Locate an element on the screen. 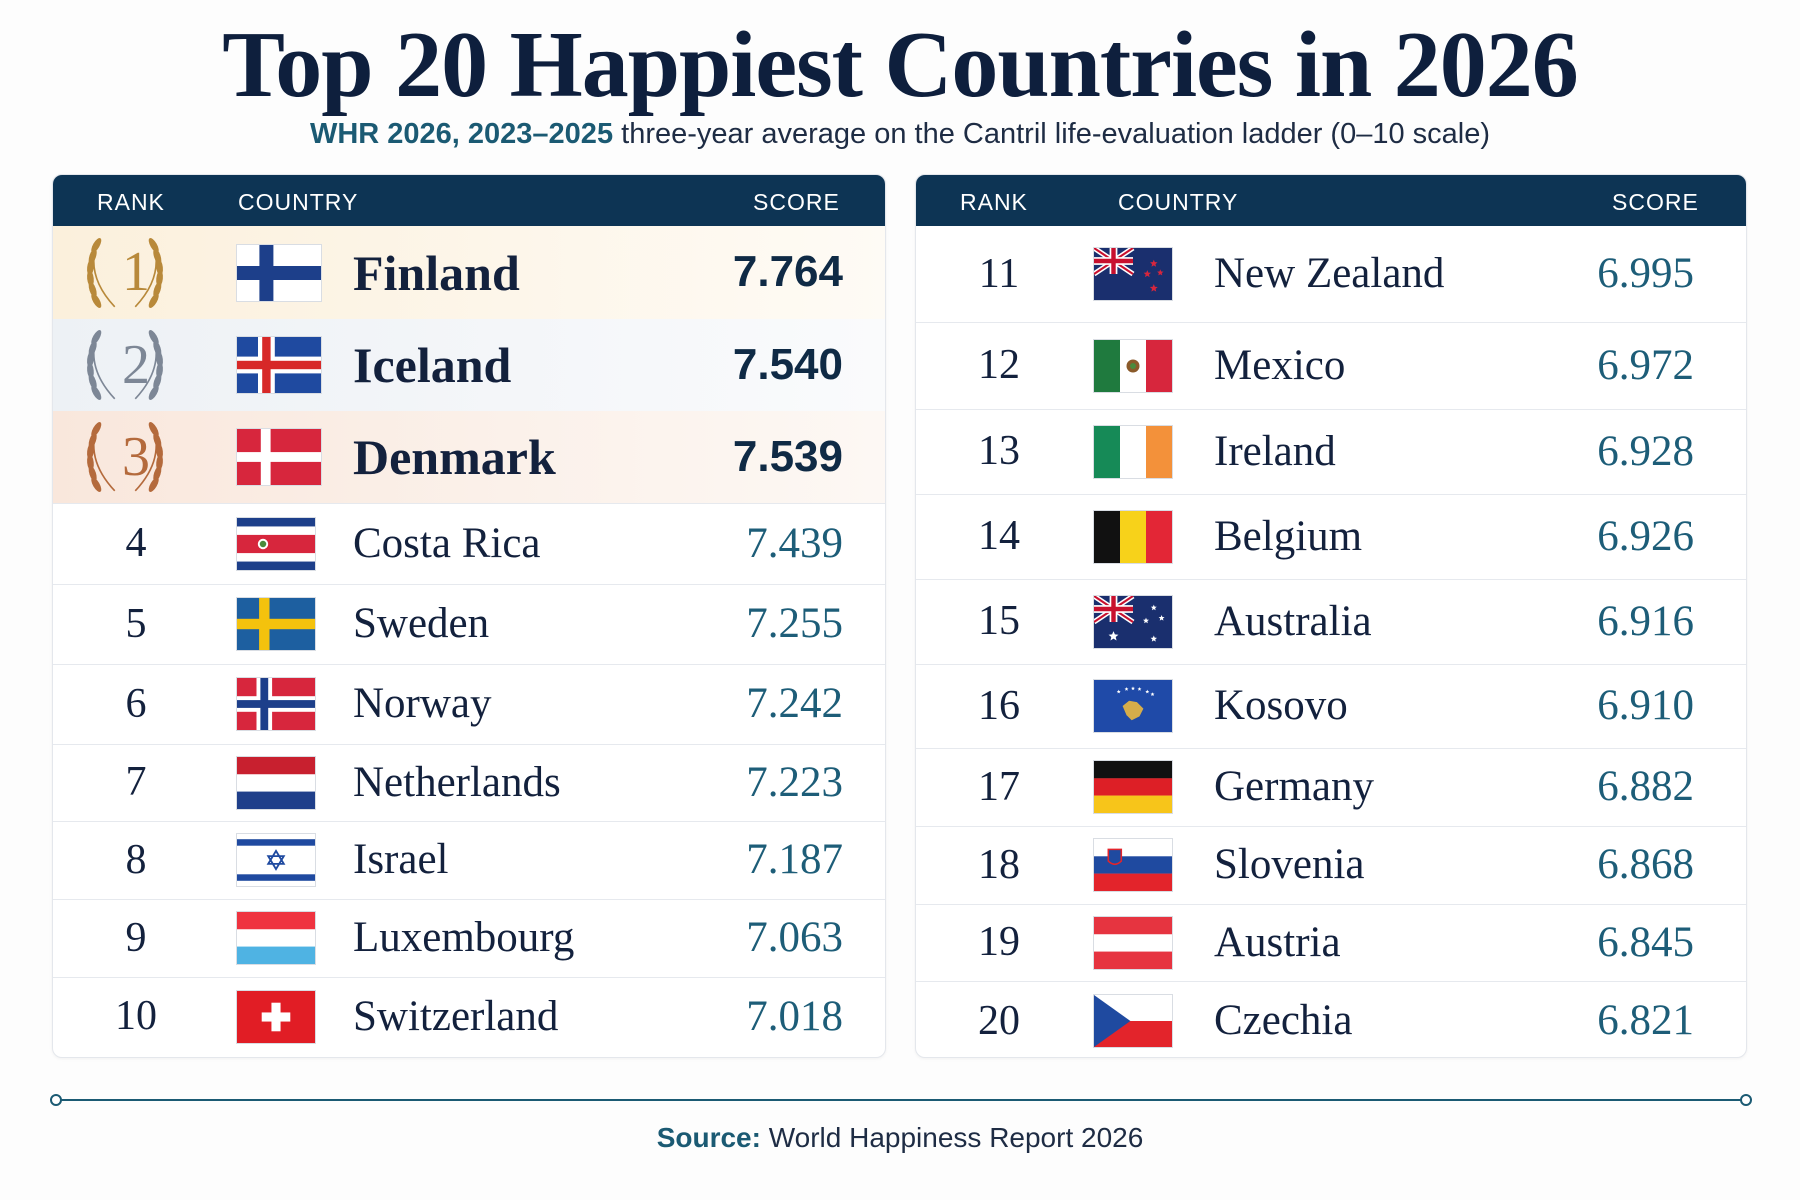 The image size is (1800, 1200). country-name: Czechia is located at coordinates (1283, 1021).